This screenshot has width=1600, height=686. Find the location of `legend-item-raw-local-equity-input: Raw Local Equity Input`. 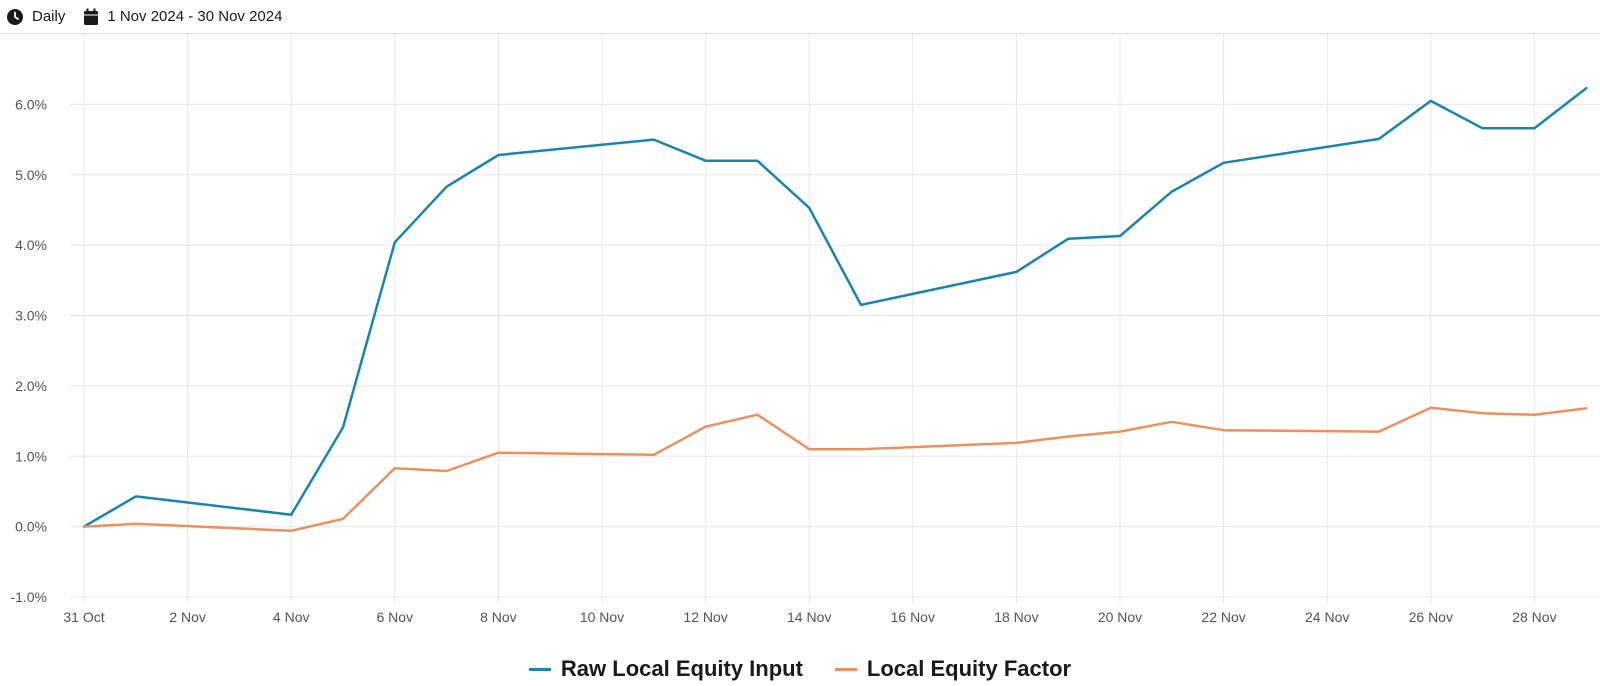

legend-item-raw-local-equity-input: Raw Local Equity Input is located at coordinates (665, 669).